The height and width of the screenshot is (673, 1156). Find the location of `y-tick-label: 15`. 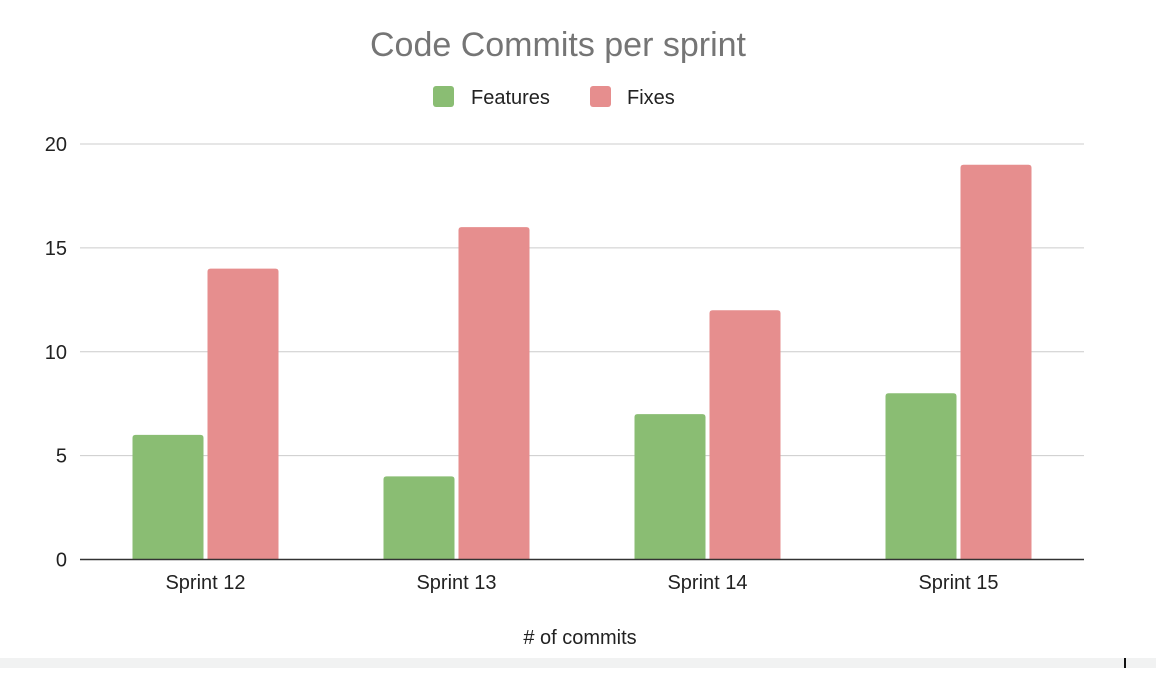

y-tick-label: 15 is located at coordinates (56, 249).